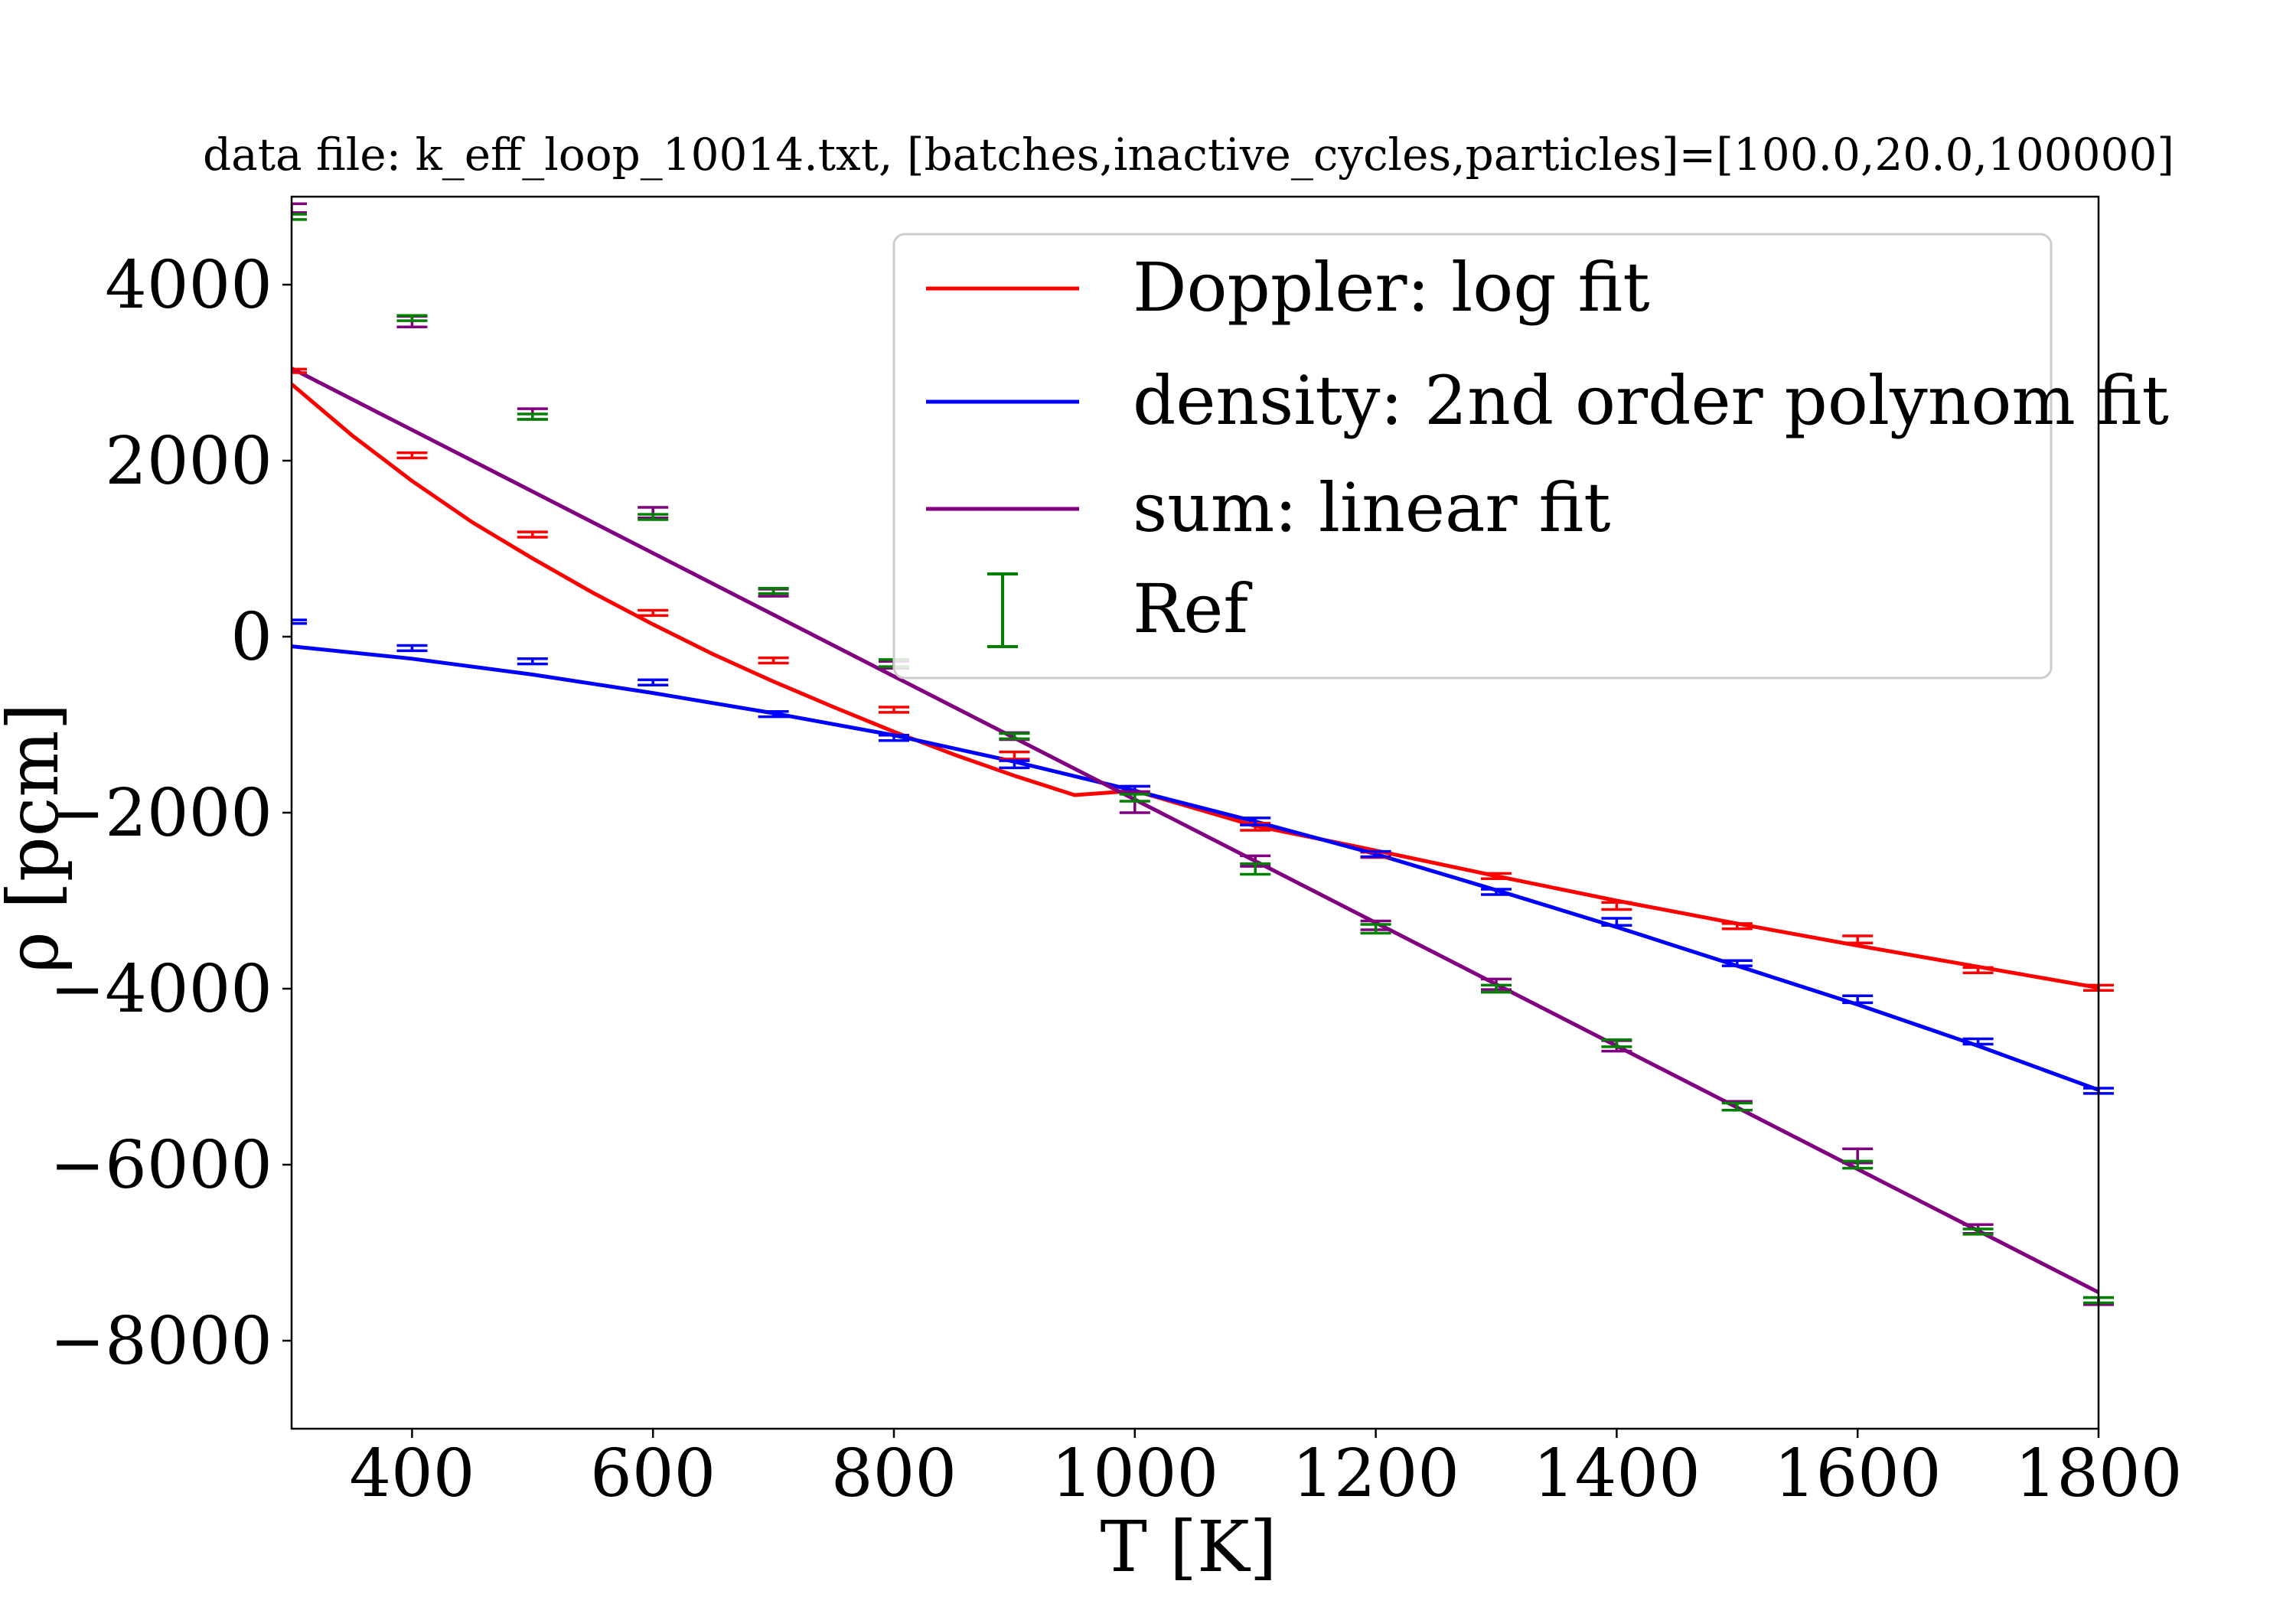 The width and height of the screenshot is (2296, 1607). Describe the element at coordinates (161, 1165) in the screenshot. I see `y-tick-label: −6000` at that location.